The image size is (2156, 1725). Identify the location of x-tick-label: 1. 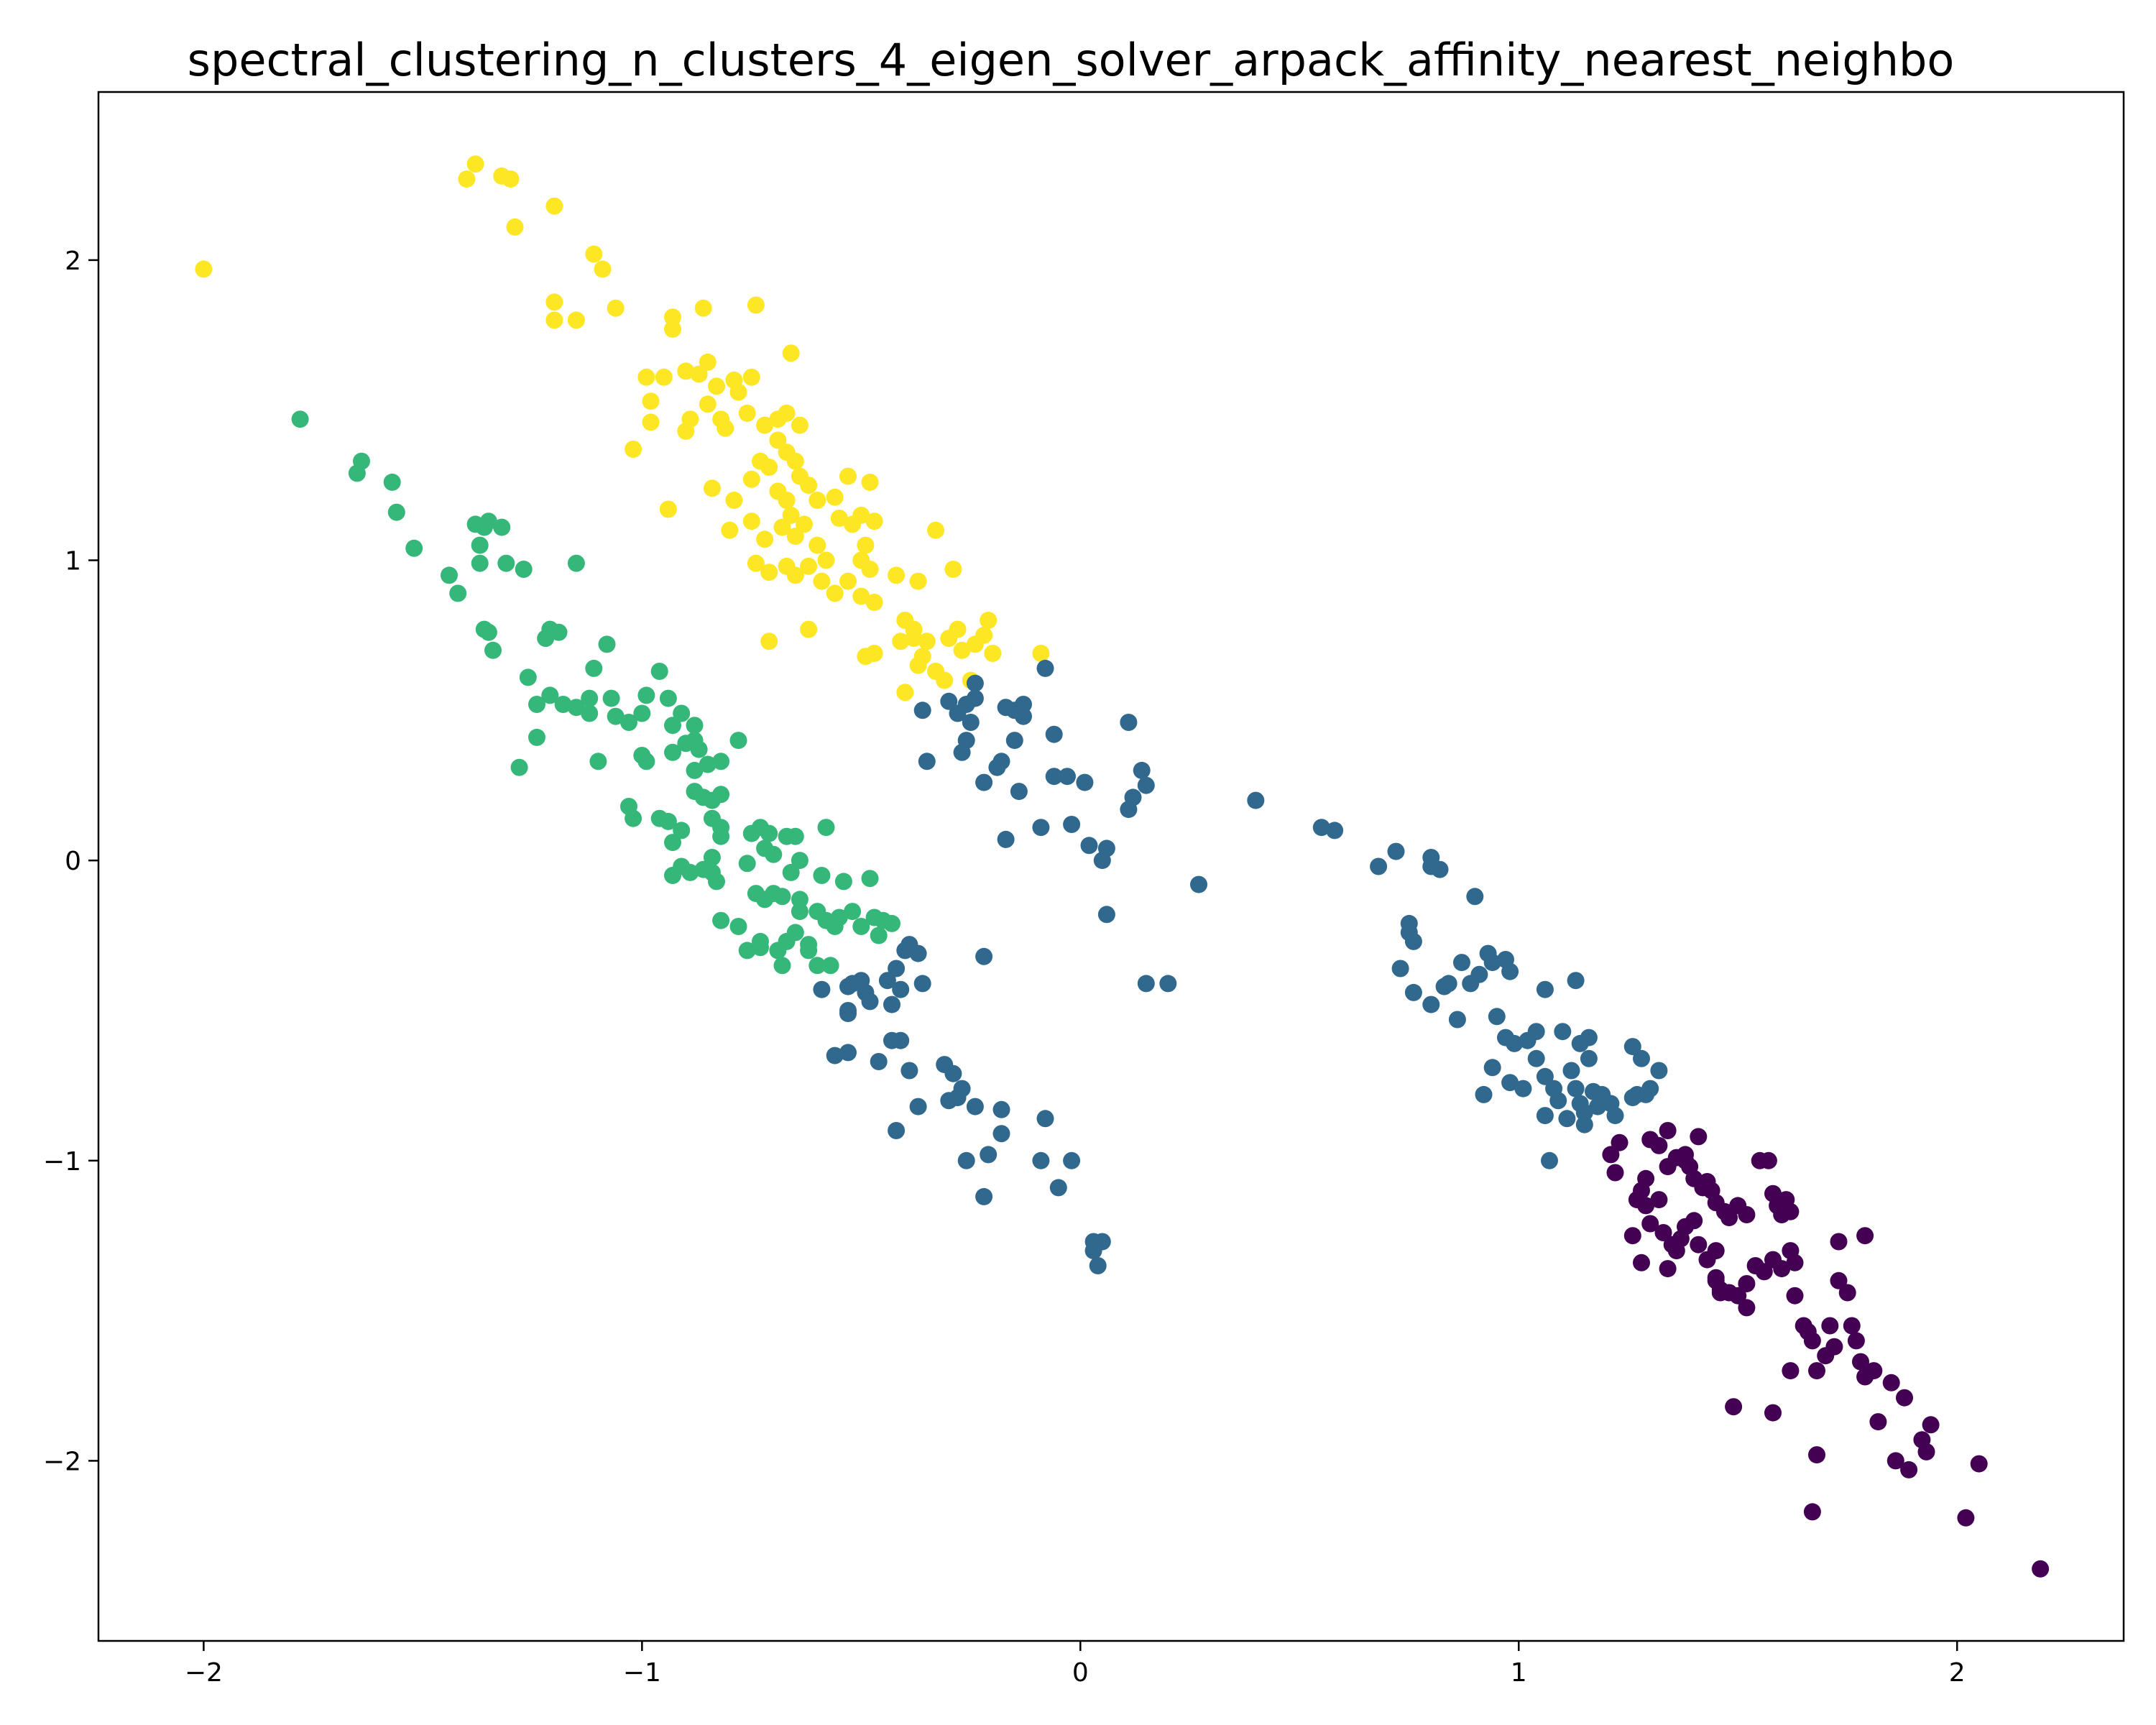
(1519, 1673).